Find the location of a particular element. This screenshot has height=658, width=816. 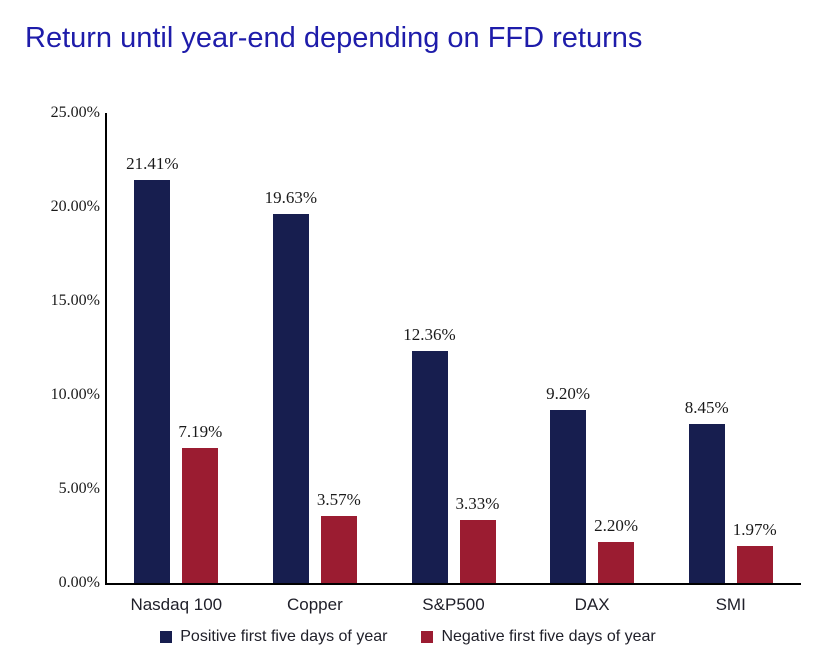

bar-value-label: 3.33% is located at coordinates (477, 504).